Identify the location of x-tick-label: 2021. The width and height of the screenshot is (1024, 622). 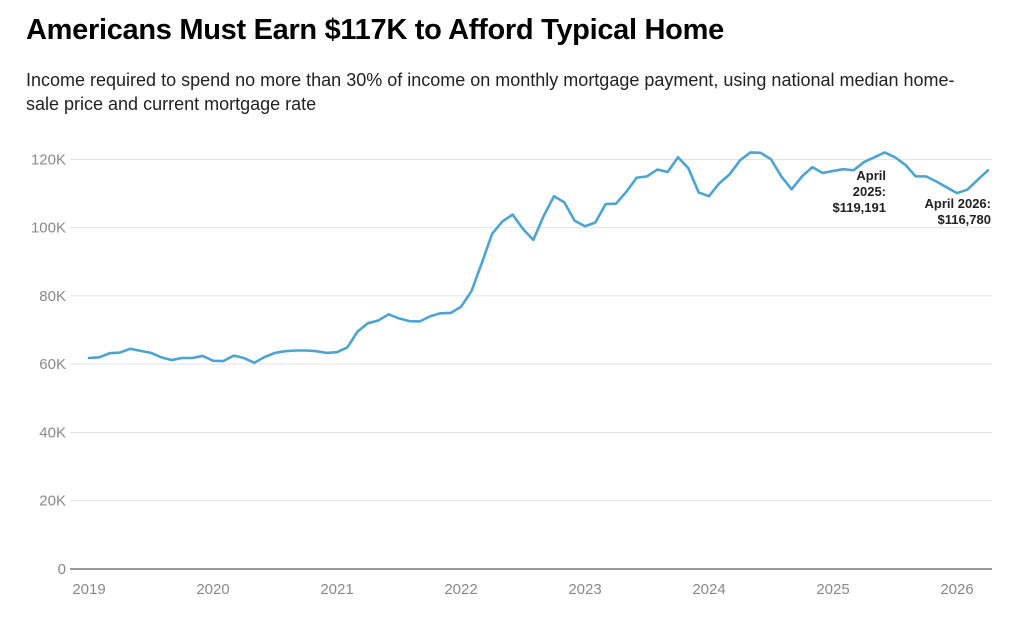
(336, 589).